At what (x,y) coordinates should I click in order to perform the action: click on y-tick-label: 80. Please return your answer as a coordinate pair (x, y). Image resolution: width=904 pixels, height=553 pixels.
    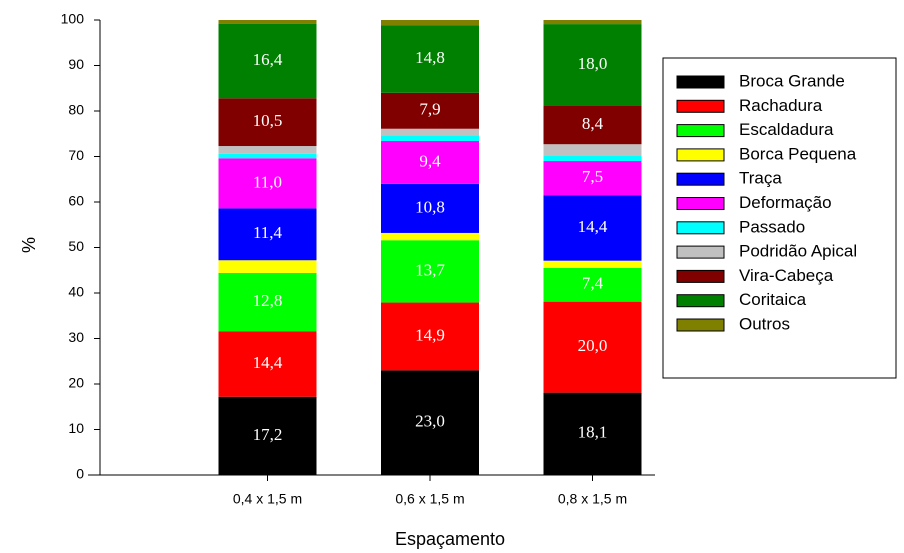
    Looking at the image, I should click on (76, 110).